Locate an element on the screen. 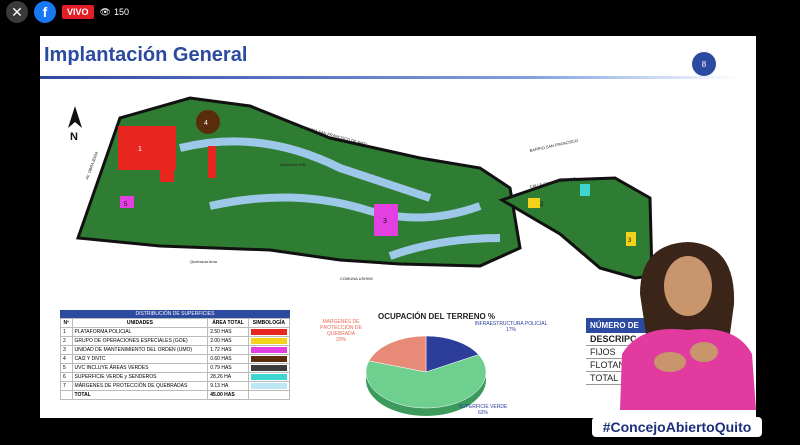 This screenshot has height=445, width=800. svg-text: 4 is located at coordinates (206, 123).